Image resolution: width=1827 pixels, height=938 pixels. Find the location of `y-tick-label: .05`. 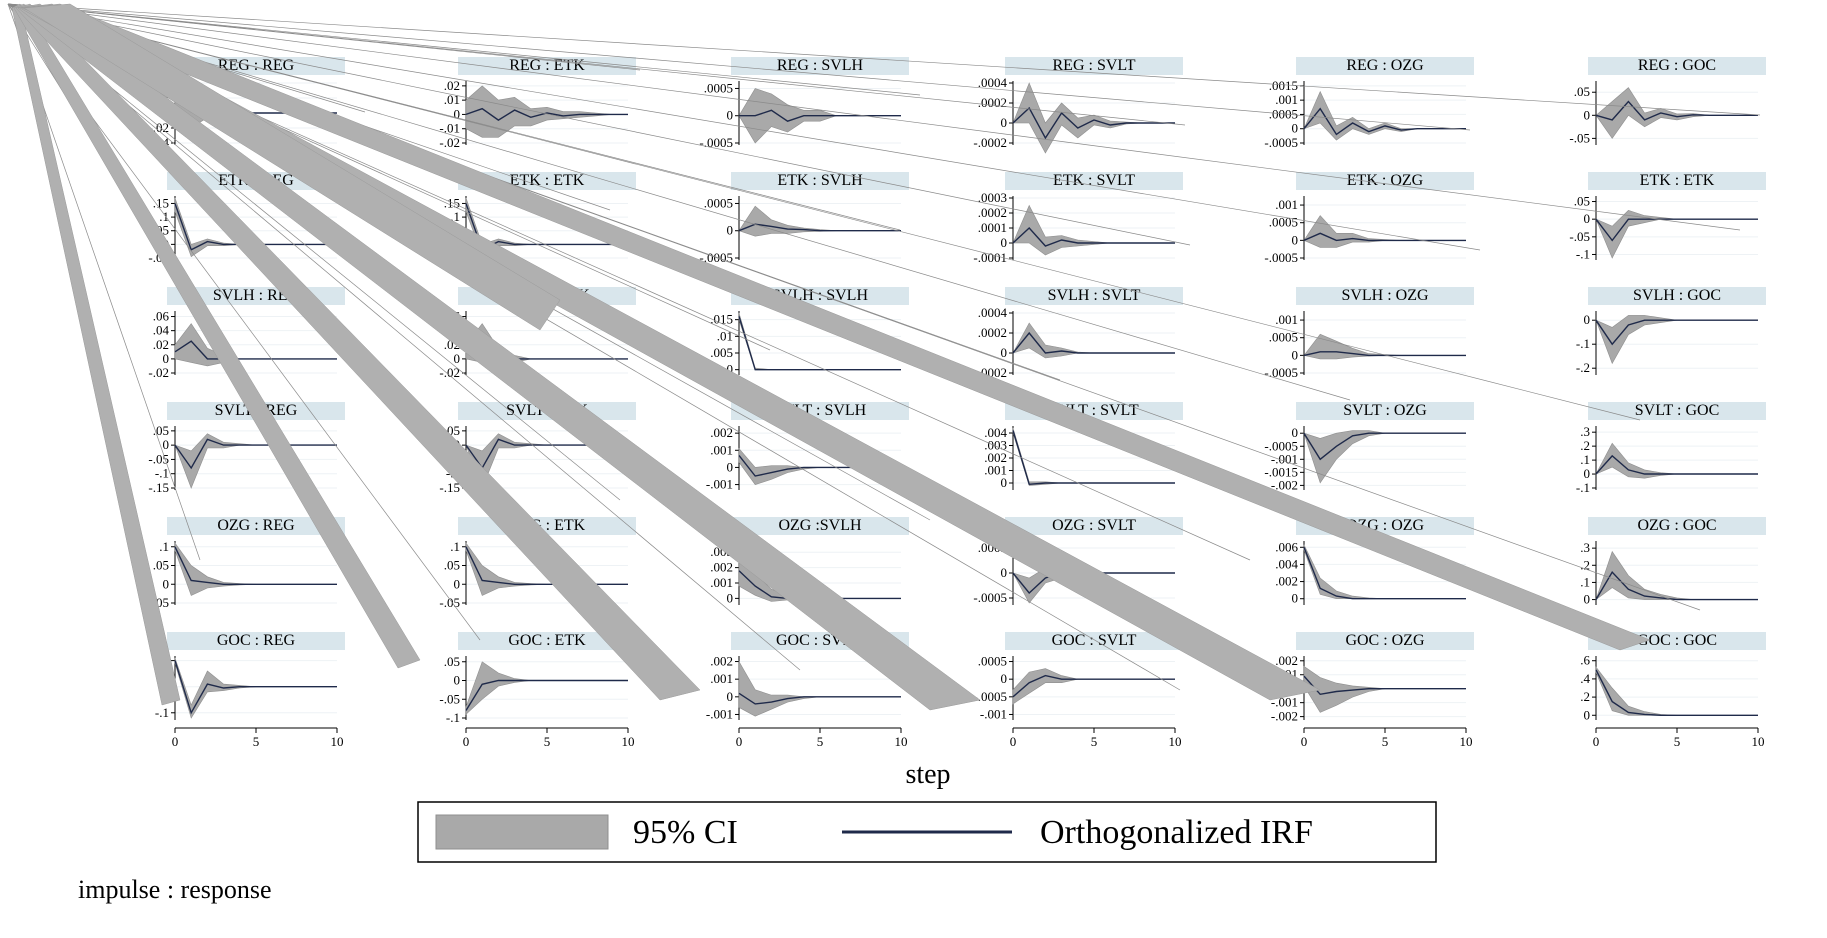

y-tick-label: .05 is located at coordinates (1582, 91).